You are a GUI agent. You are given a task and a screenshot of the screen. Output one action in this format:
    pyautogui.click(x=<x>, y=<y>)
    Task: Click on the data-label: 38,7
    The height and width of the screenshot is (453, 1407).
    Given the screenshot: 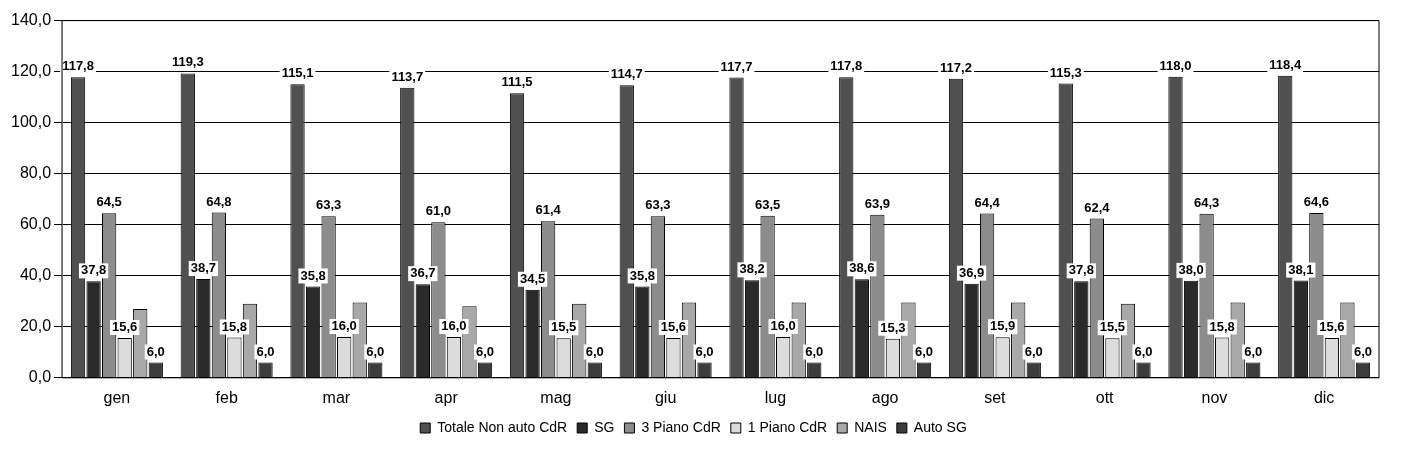 What is the action you would take?
    pyautogui.click(x=203, y=268)
    